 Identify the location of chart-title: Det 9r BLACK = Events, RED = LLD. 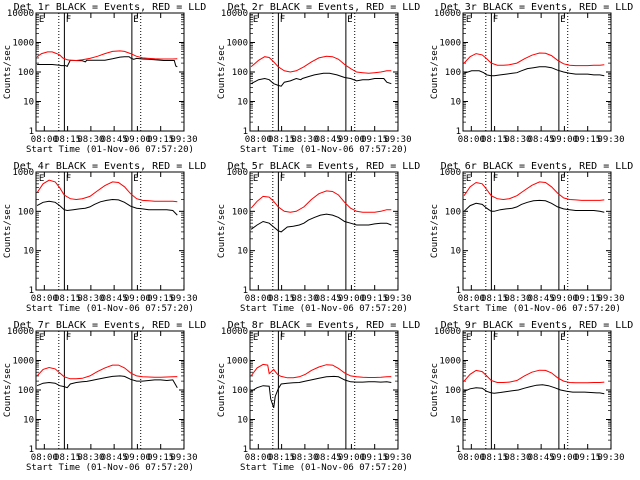
(537, 325).